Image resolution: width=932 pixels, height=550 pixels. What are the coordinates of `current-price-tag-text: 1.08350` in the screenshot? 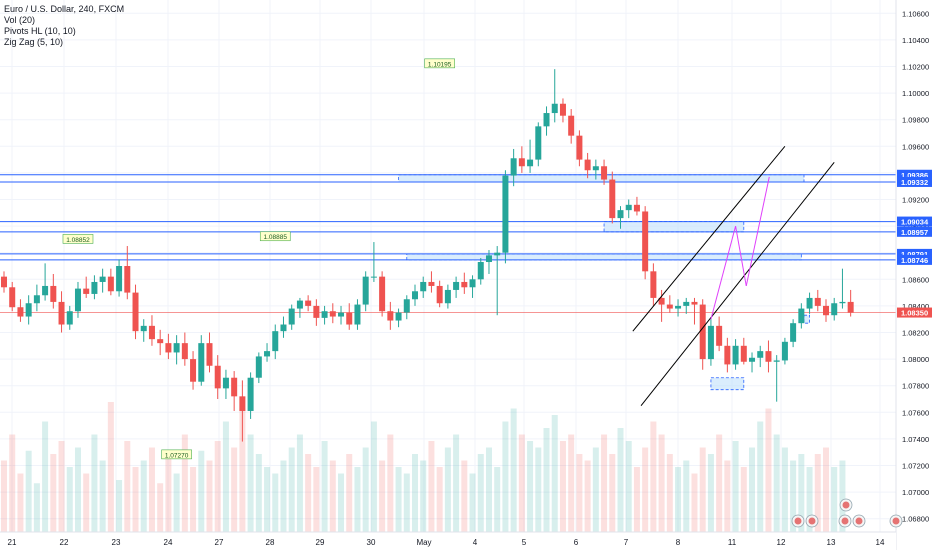 It's located at (914, 313).